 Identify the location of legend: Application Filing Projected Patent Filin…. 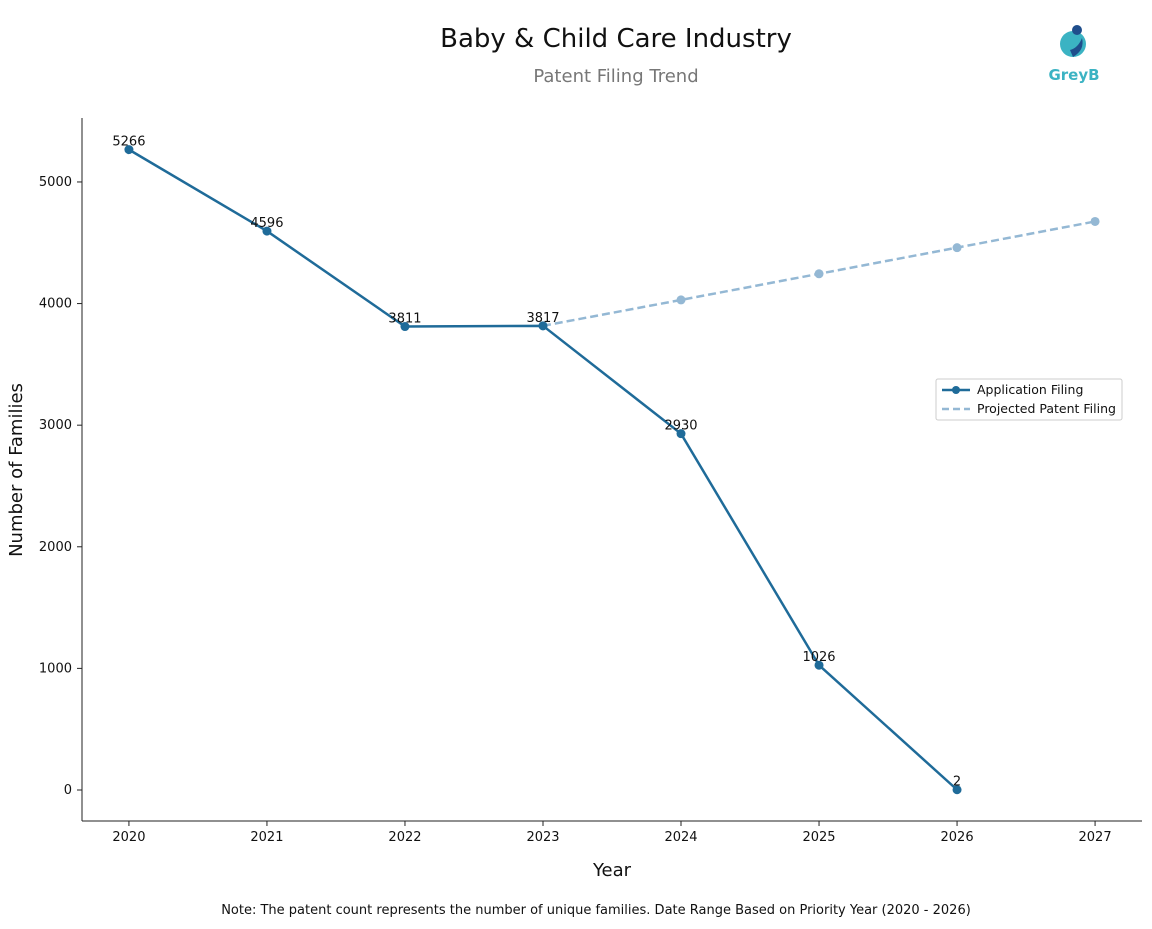
(1029, 399).